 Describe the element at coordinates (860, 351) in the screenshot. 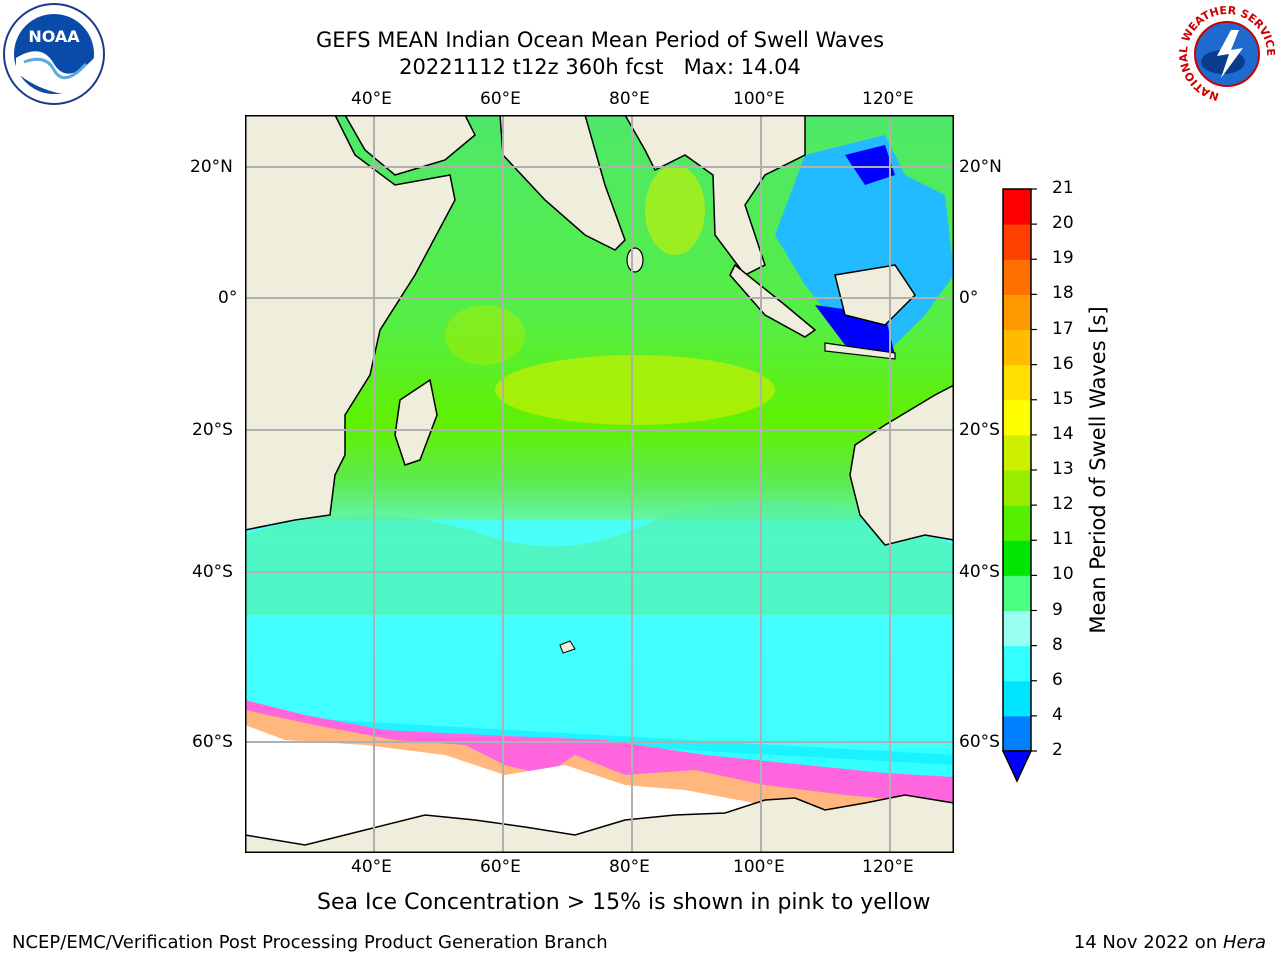

I see `land-java` at that location.